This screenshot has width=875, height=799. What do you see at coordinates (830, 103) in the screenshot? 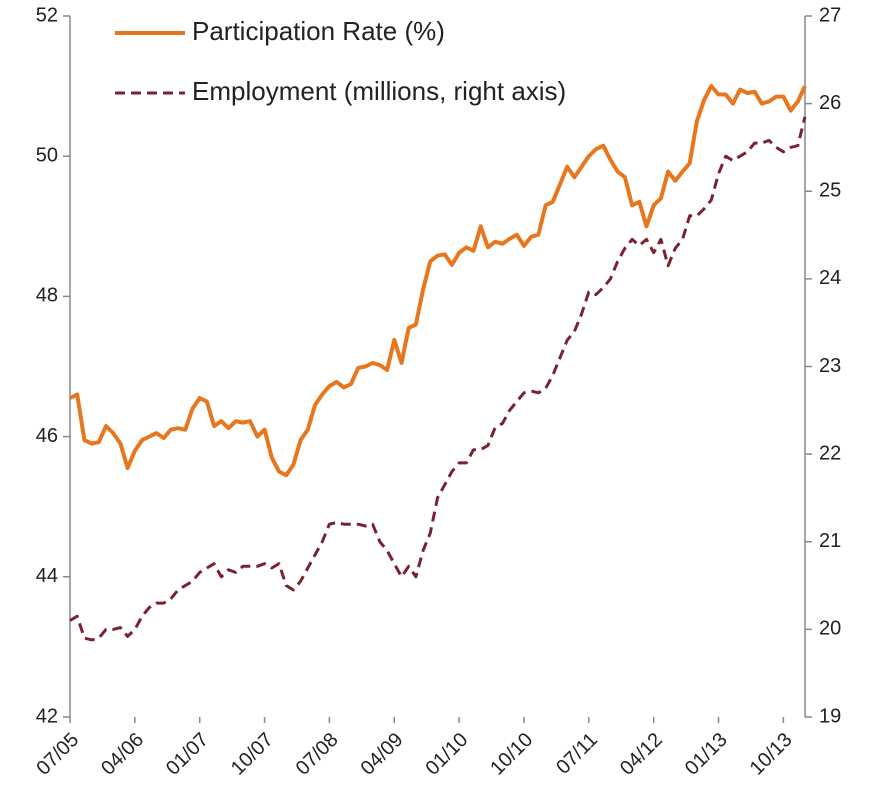
I see `y2-tick-label: 26` at bounding box center [830, 103].